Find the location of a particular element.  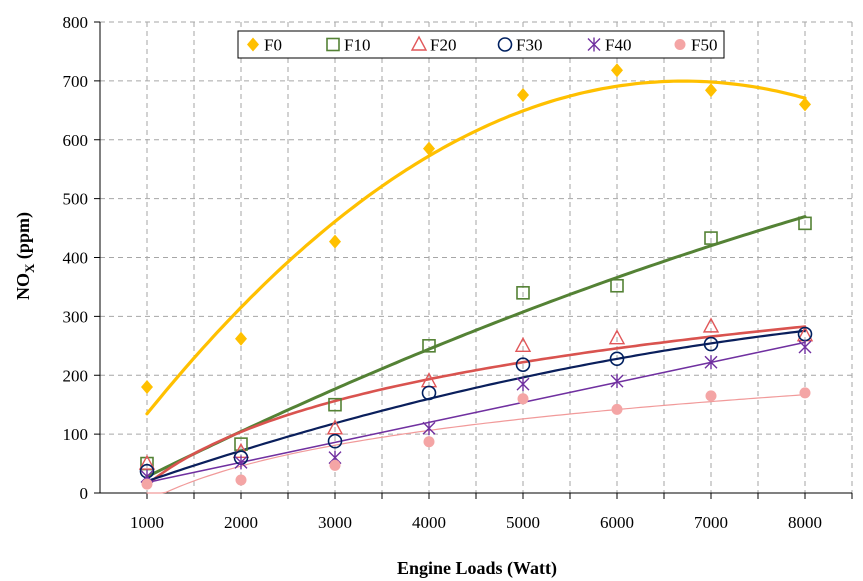

legend-item-f20: F20 is located at coordinates (433, 45).